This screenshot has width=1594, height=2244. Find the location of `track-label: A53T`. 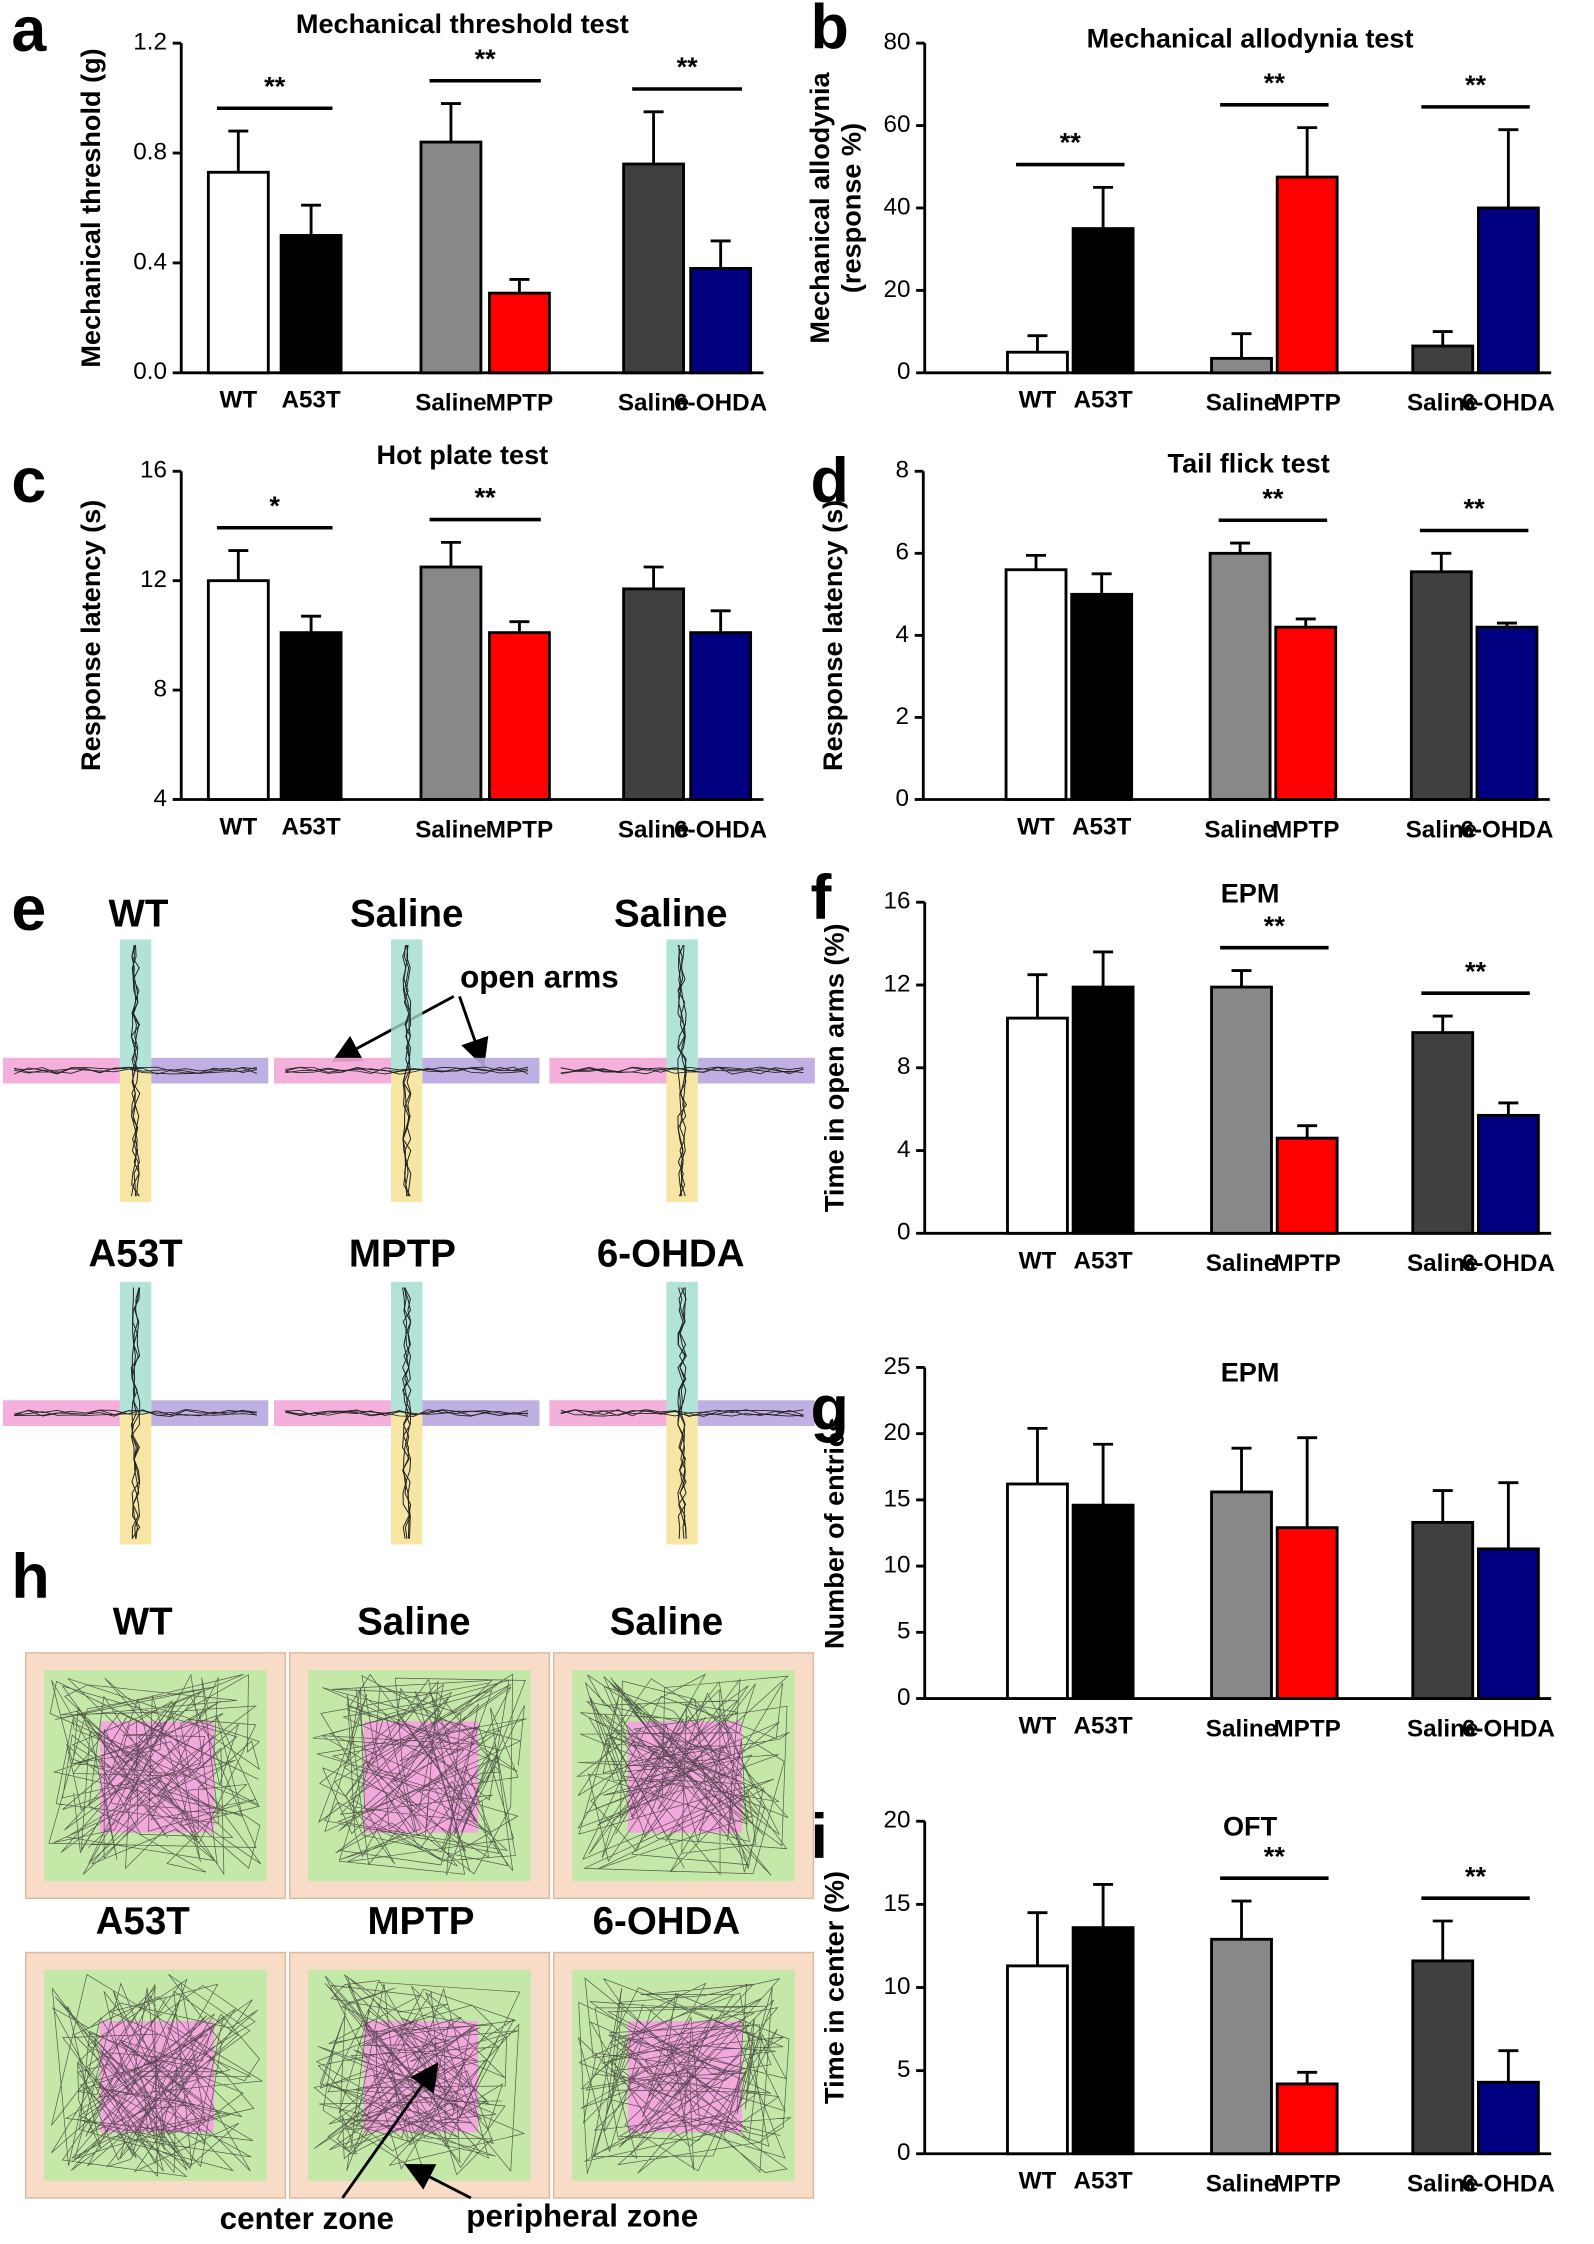

track-label: A53T is located at coordinates (135, 1253).